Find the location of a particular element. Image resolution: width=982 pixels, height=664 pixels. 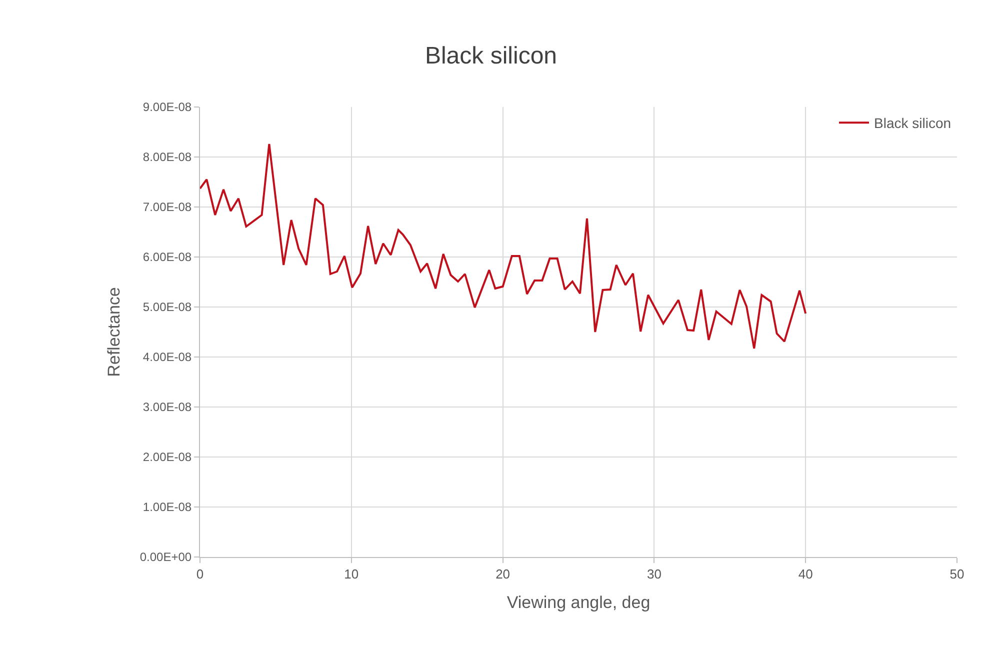

y-tick-label: 3.00E-08 is located at coordinates (167, 407).